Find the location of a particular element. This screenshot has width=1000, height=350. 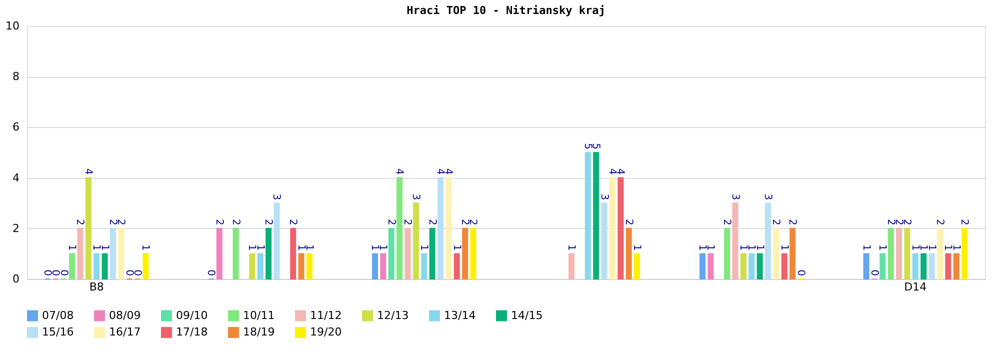

y-tick-label: 4 is located at coordinates (16, 177).